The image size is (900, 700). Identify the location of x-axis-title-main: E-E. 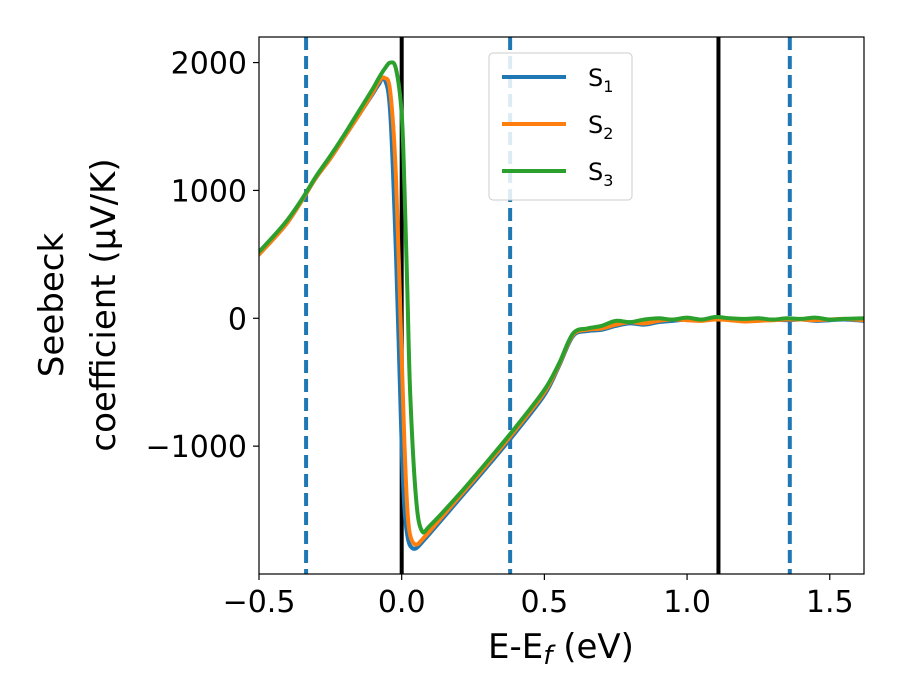
(515, 647).